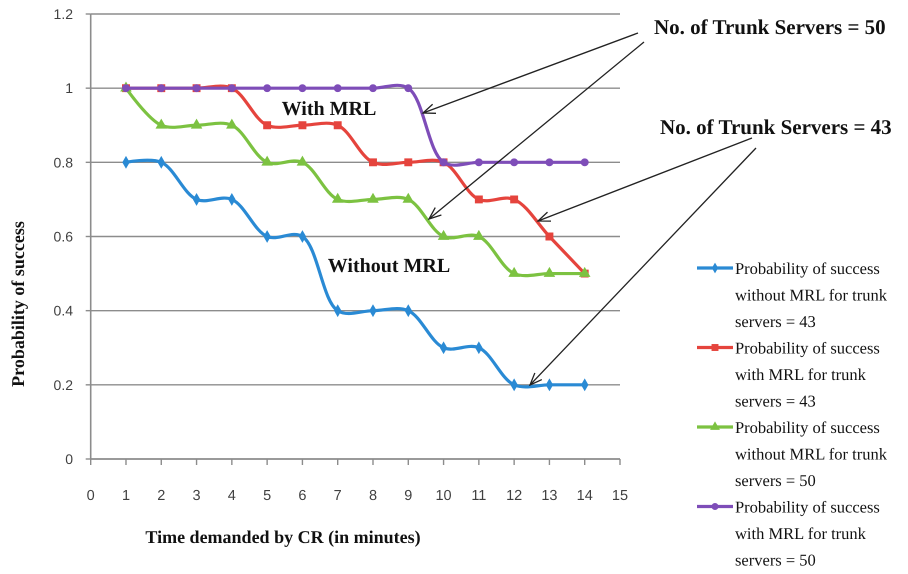  What do you see at coordinates (807, 533) in the screenshot?
I see `legend-label: Probability of success with MRL for trunk servers = 50` at bounding box center [807, 533].